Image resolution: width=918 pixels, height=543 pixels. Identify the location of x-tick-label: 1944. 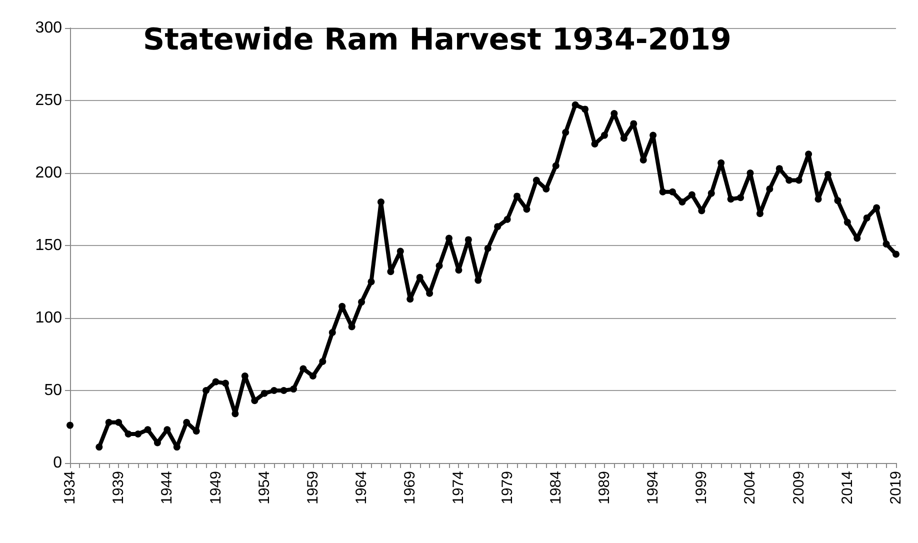
(167, 487).